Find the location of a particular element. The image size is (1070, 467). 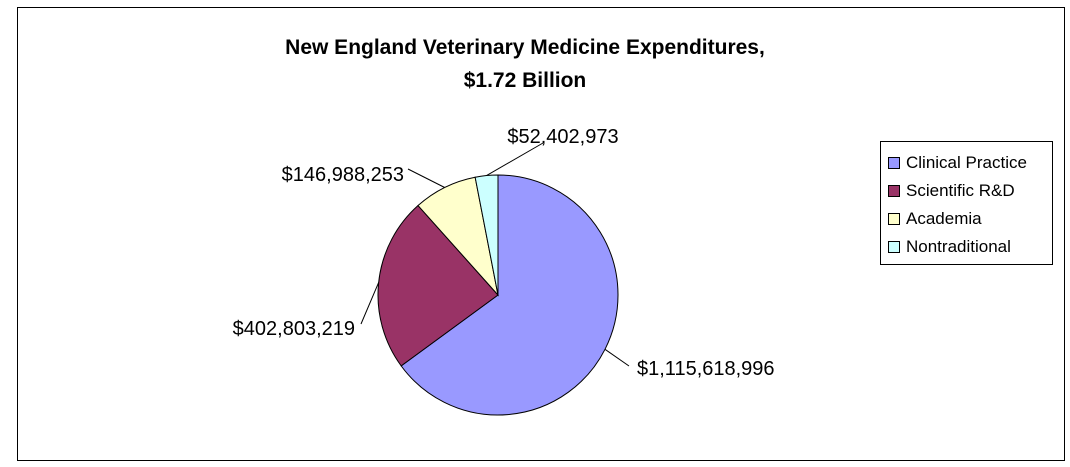

legend-label-academia: Academia is located at coordinates (944, 218).